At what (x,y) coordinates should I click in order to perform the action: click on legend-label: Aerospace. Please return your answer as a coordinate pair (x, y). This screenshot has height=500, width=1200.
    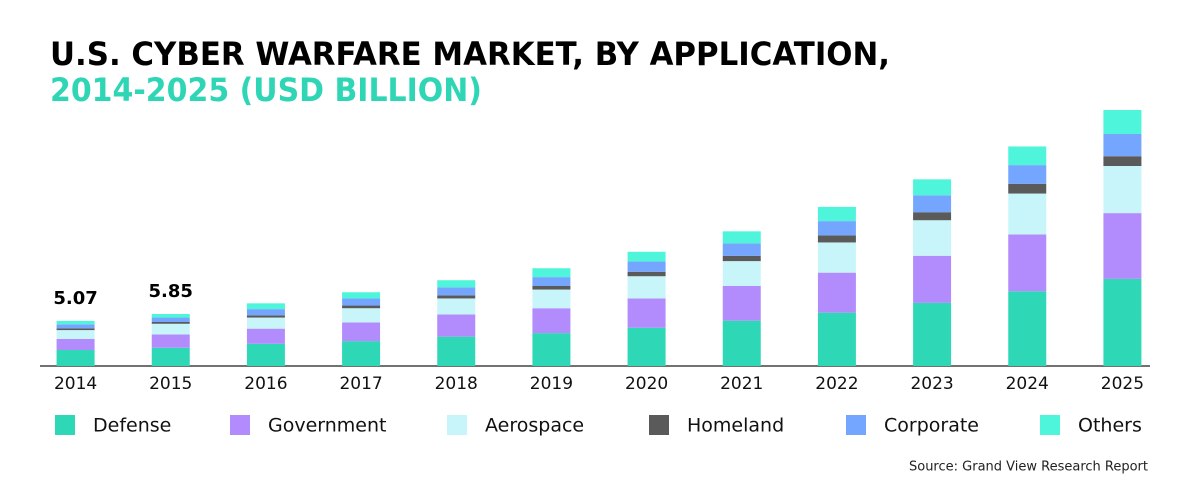
    Looking at the image, I should click on (534, 426).